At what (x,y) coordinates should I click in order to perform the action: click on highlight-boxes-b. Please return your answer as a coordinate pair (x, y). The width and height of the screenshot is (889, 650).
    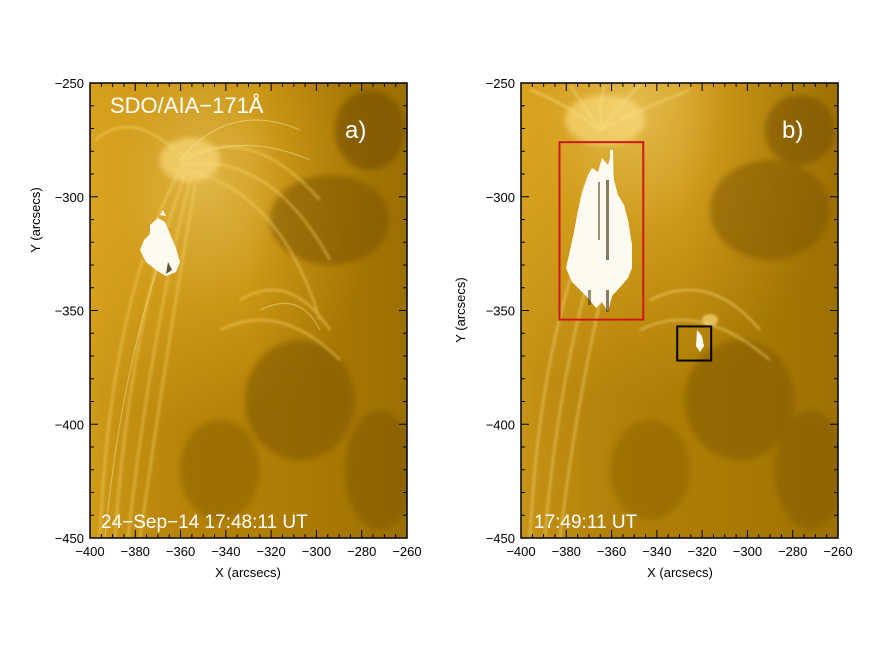
    Looking at the image, I should click on (635, 251).